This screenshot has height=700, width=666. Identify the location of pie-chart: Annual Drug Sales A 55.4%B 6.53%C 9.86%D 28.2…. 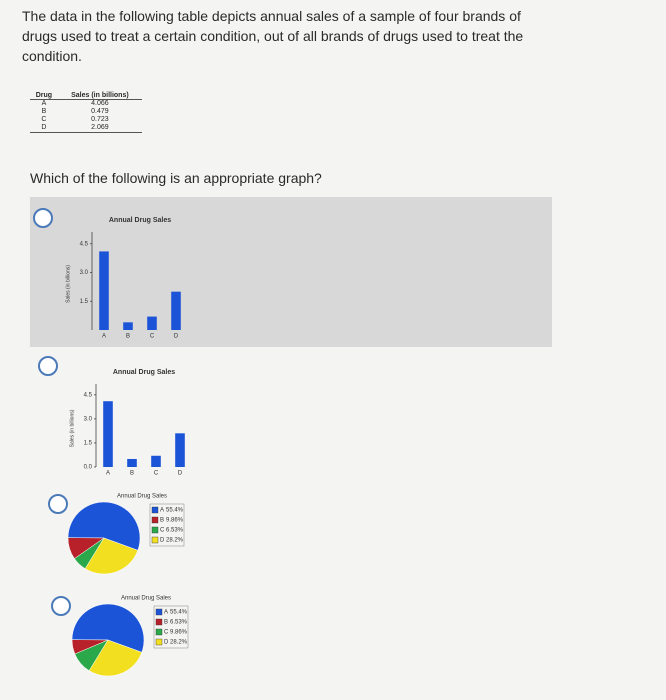
(130, 636).